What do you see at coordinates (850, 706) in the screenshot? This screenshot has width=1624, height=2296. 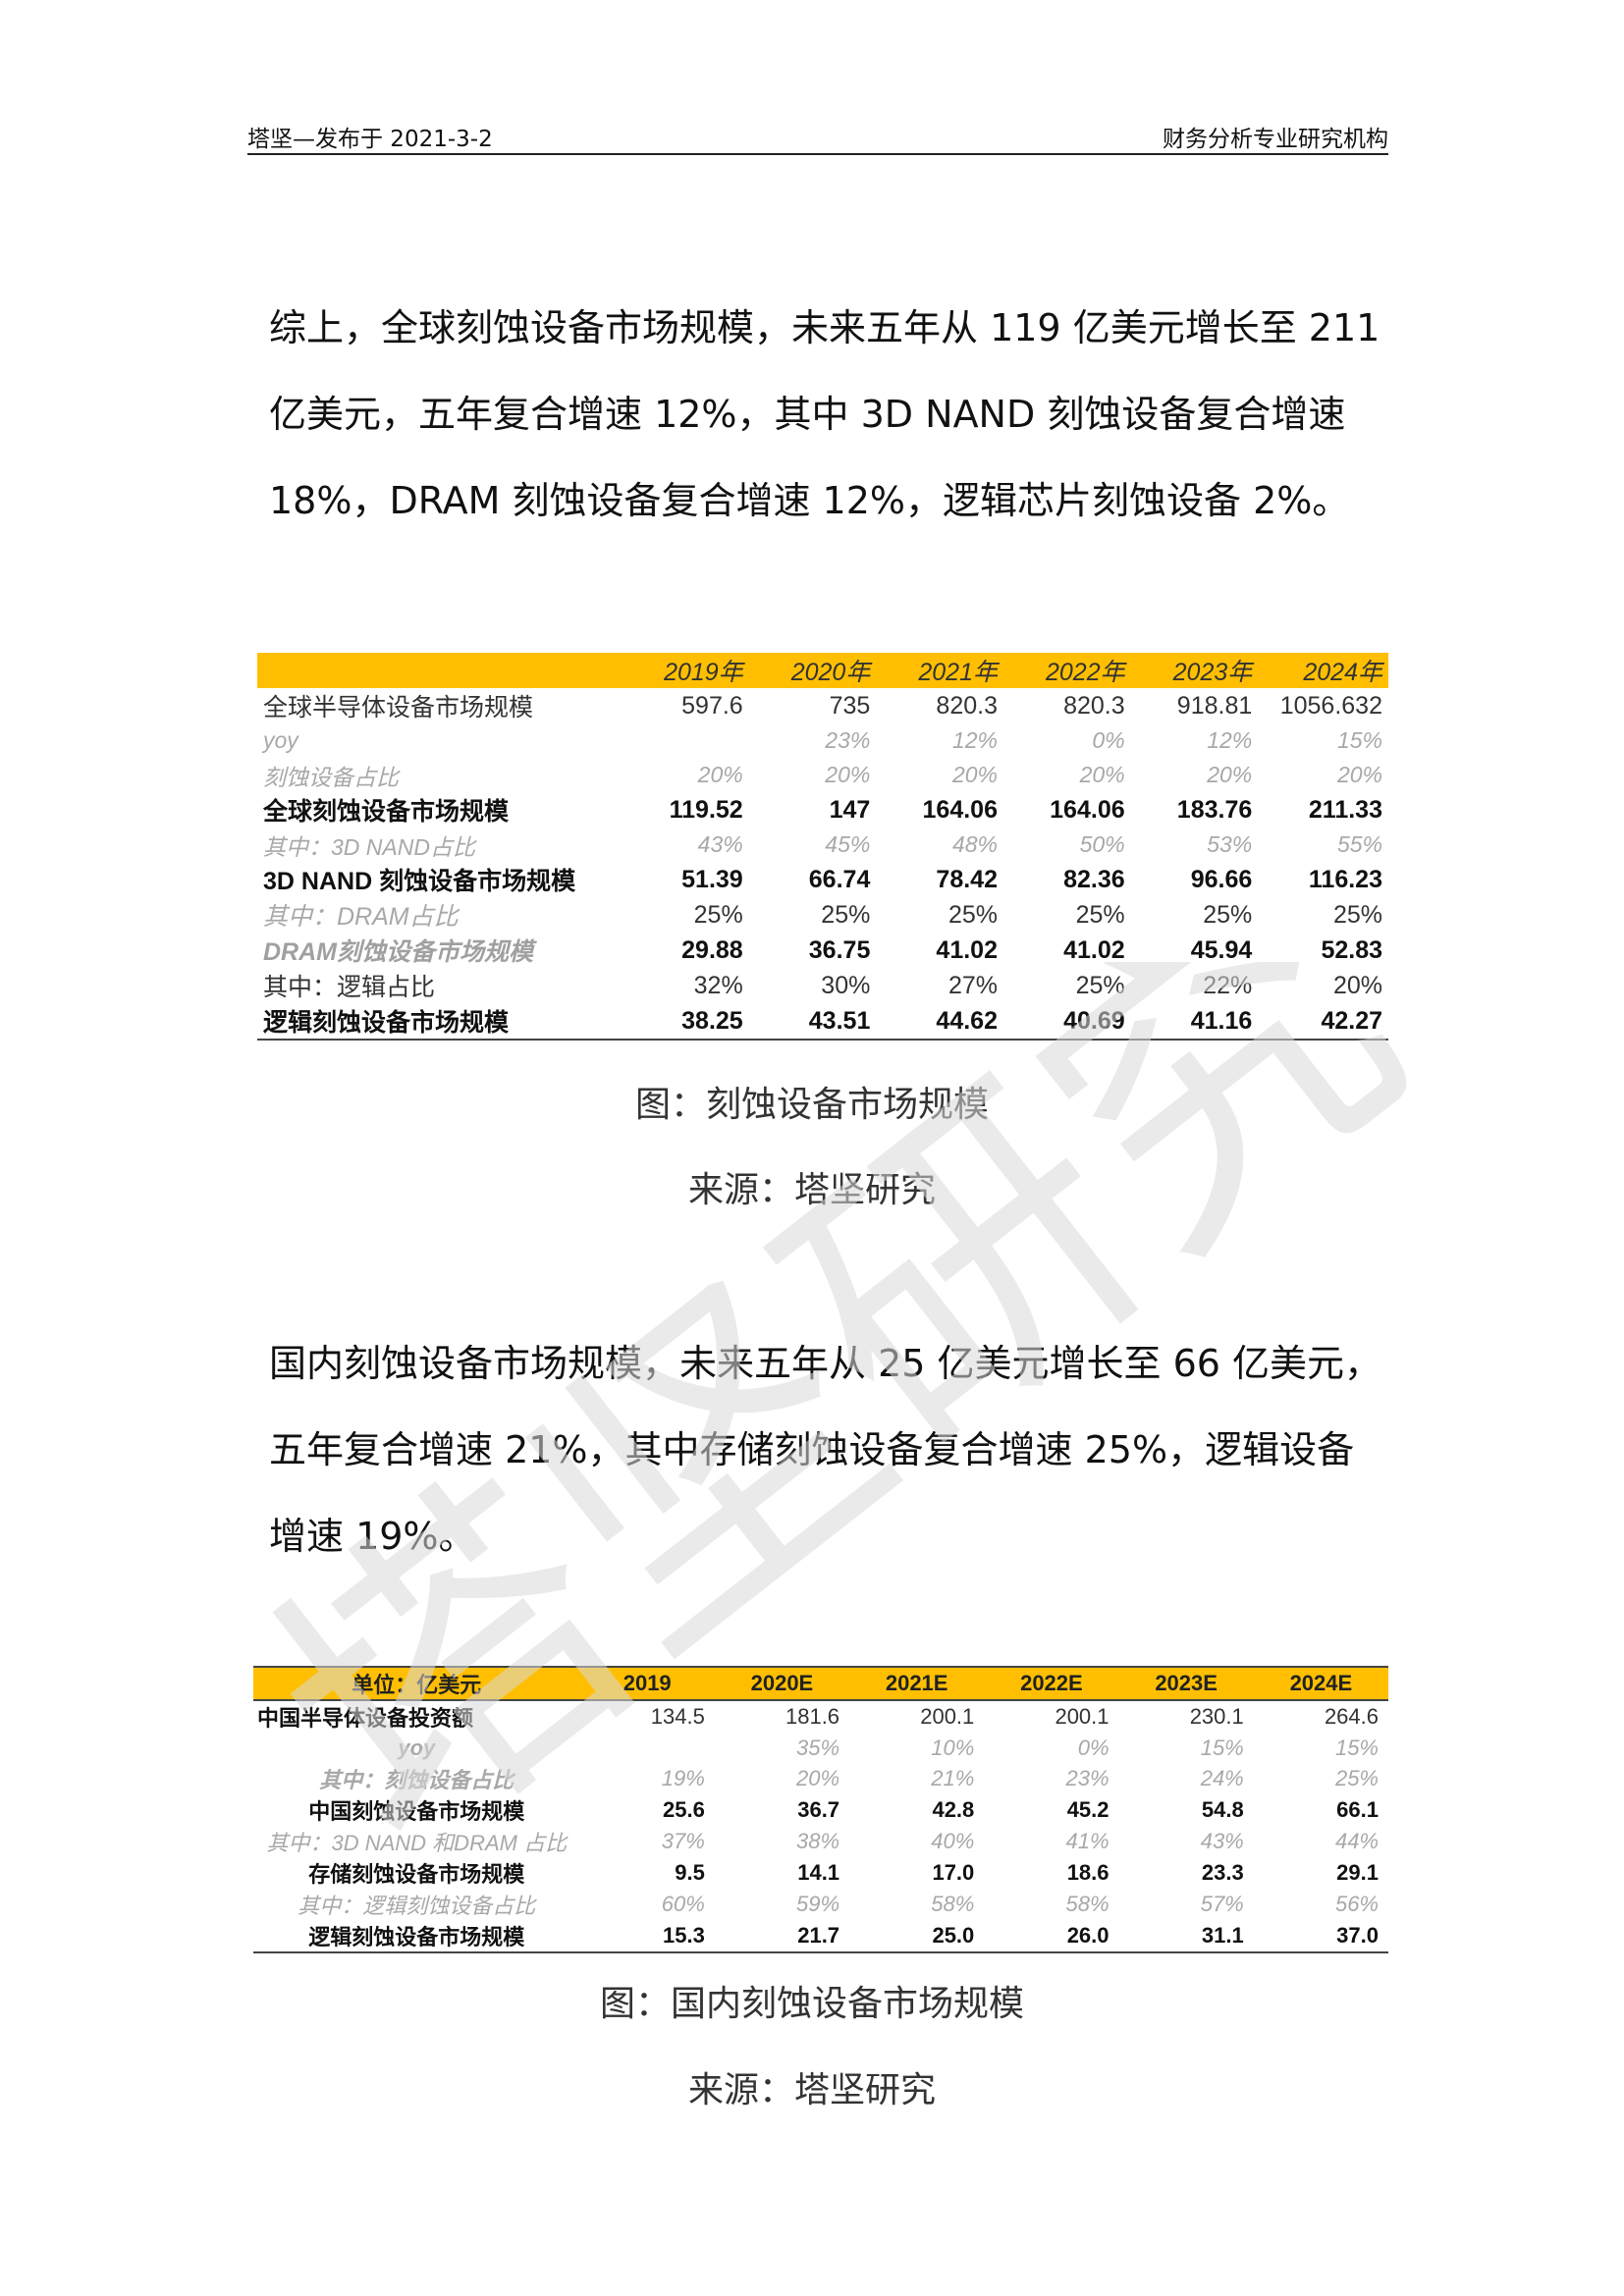 I see `cell: 735` at bounding box center [850, 706].